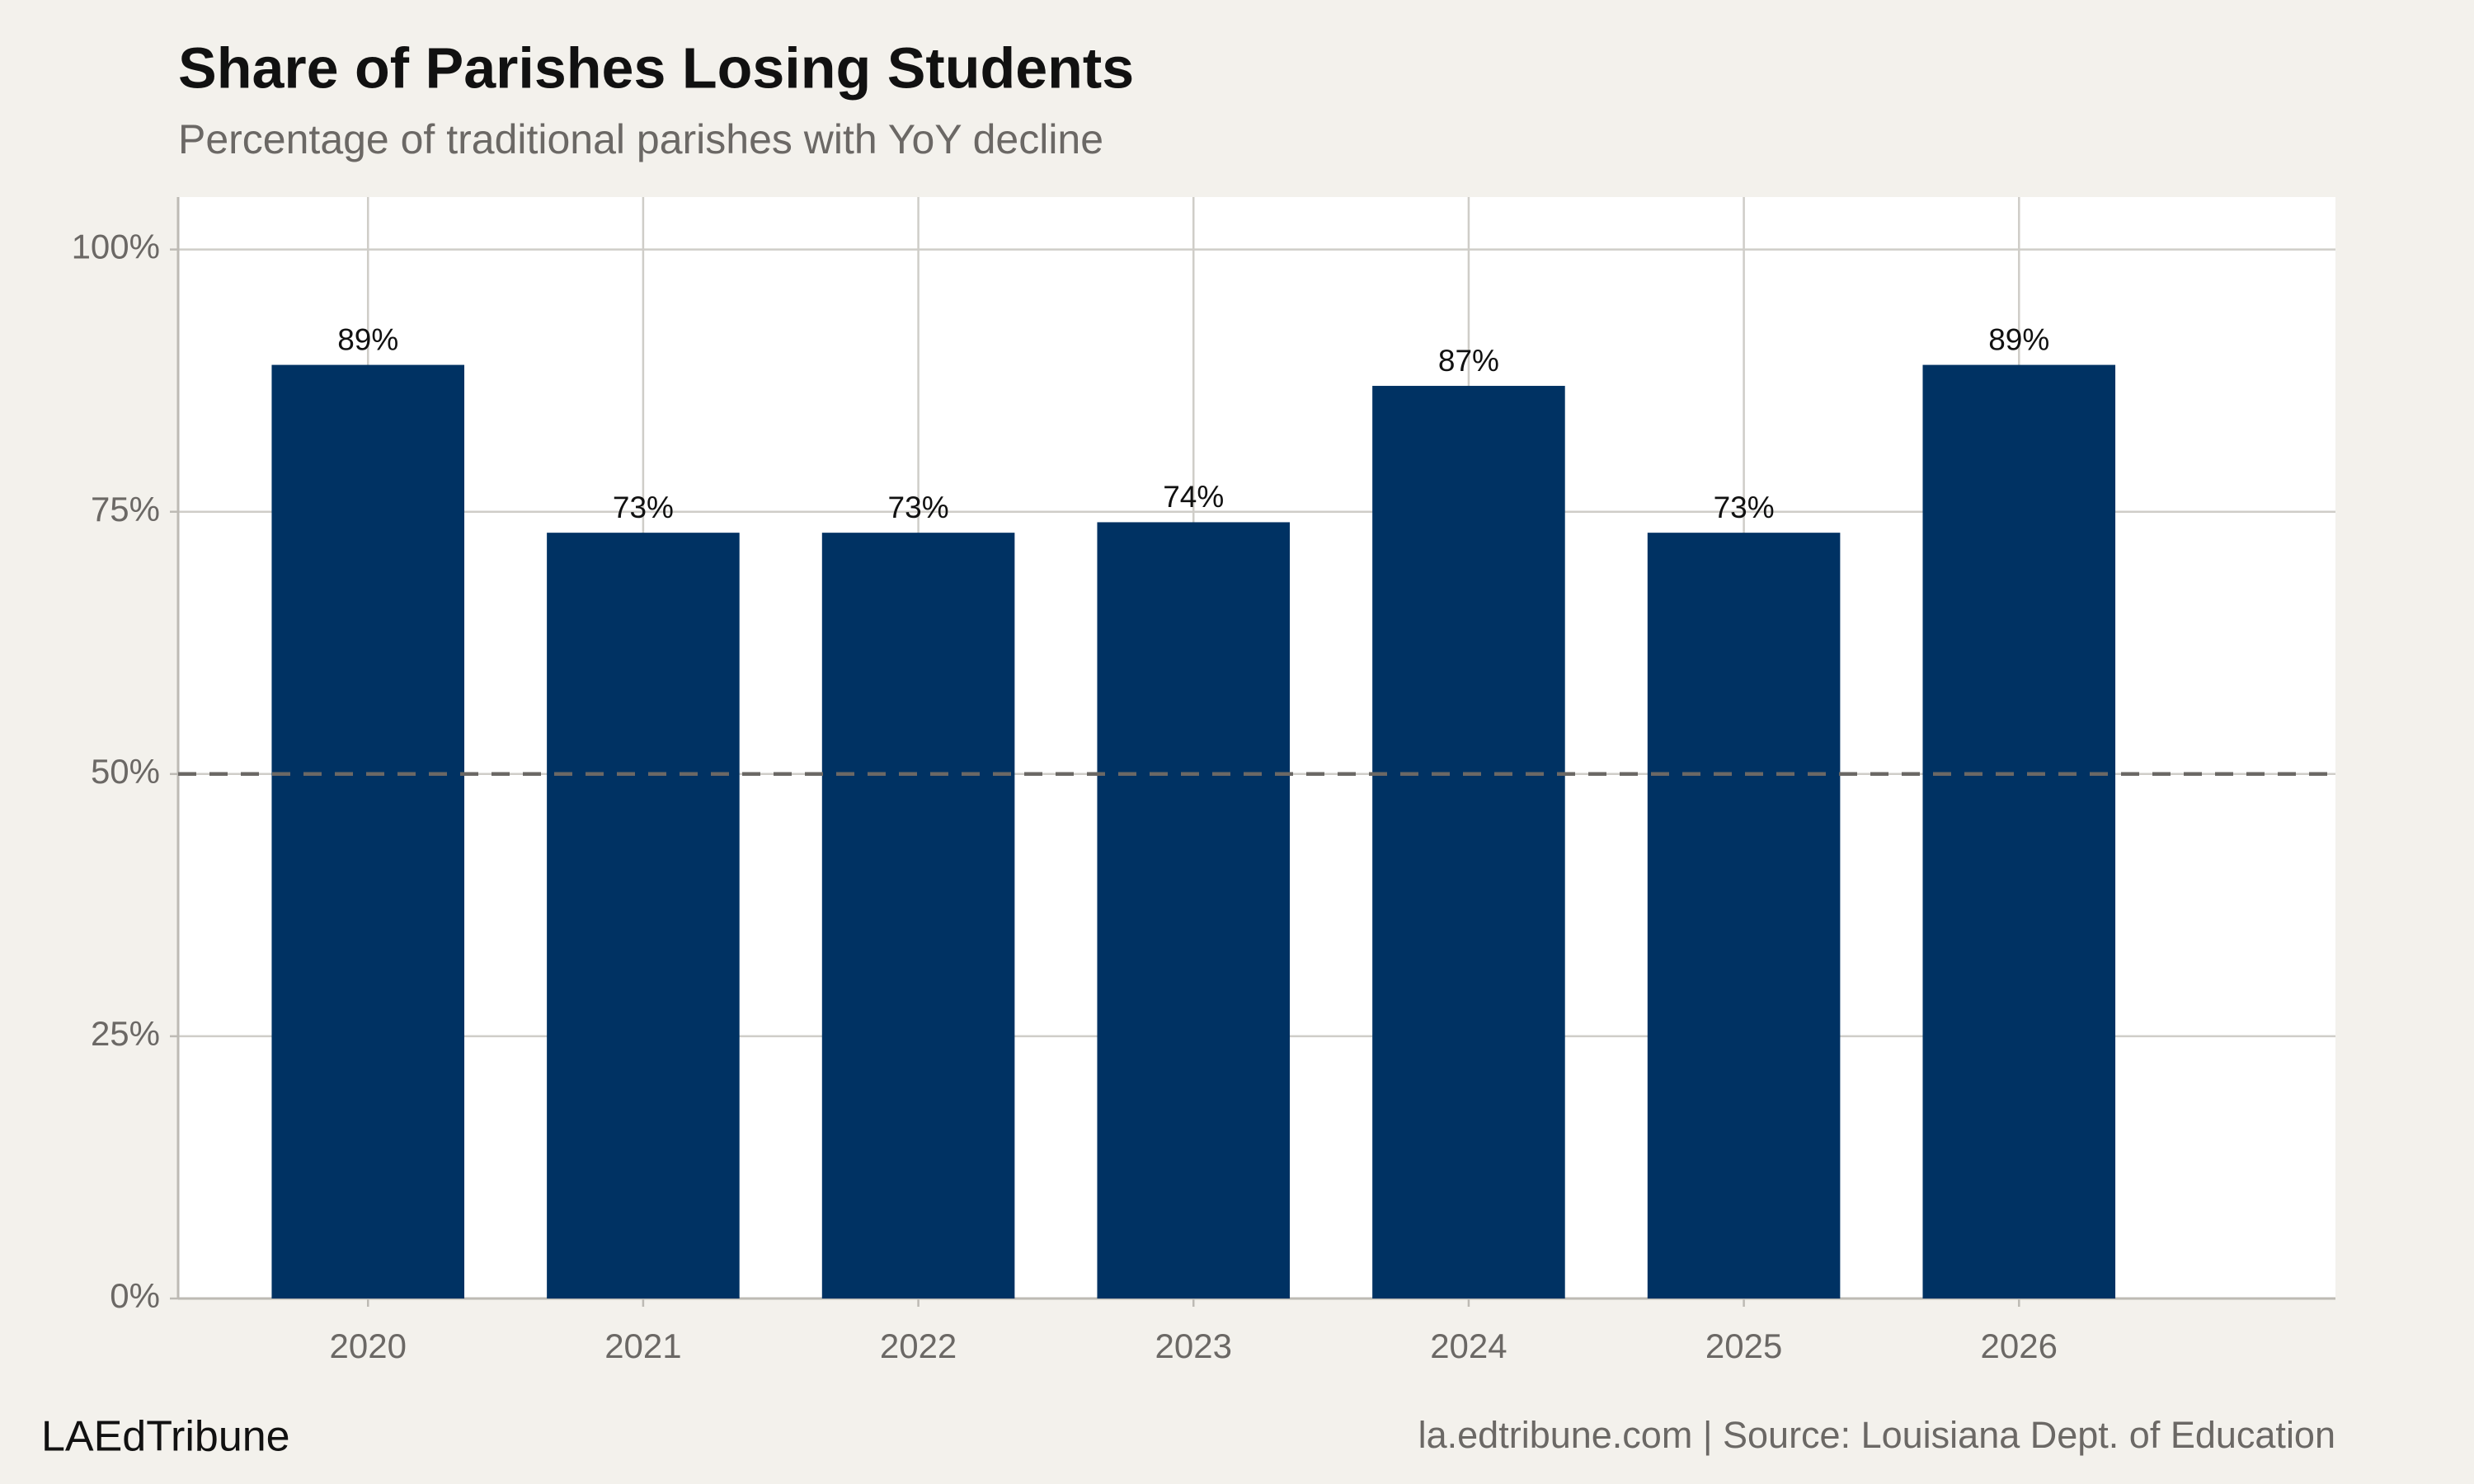  Describe the element at coordinates (1743, 1346) in the screenshot. I see `x-tick-label: 2025` at that location.